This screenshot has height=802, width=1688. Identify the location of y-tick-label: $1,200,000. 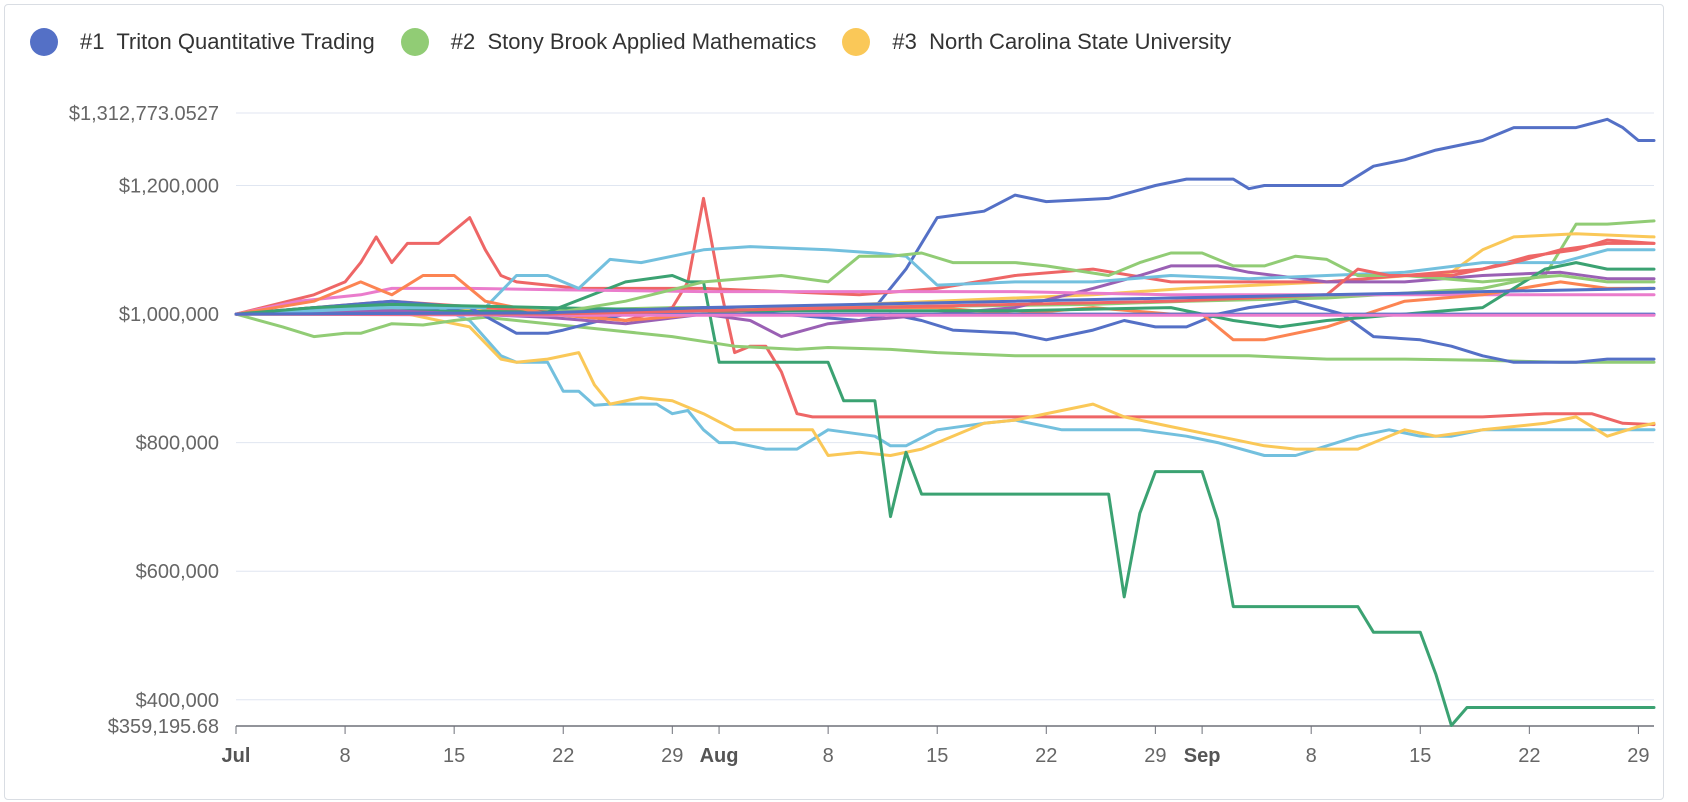
(169, 186).